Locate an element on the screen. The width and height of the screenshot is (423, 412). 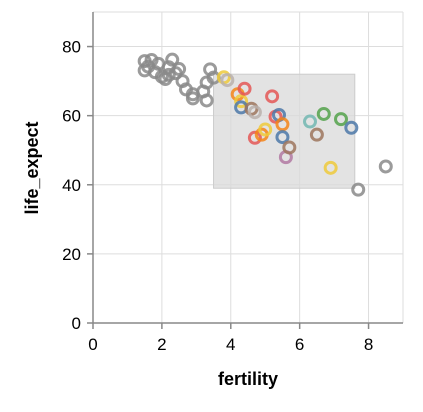
x-tick-label: 8 is located at coordinates (368, 344).